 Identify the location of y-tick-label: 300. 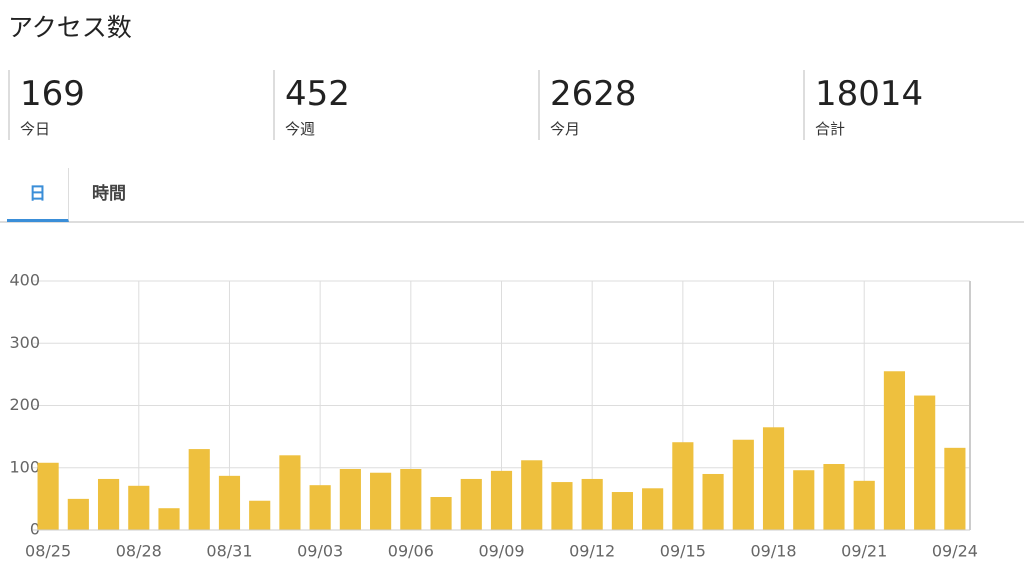
(24, 342).